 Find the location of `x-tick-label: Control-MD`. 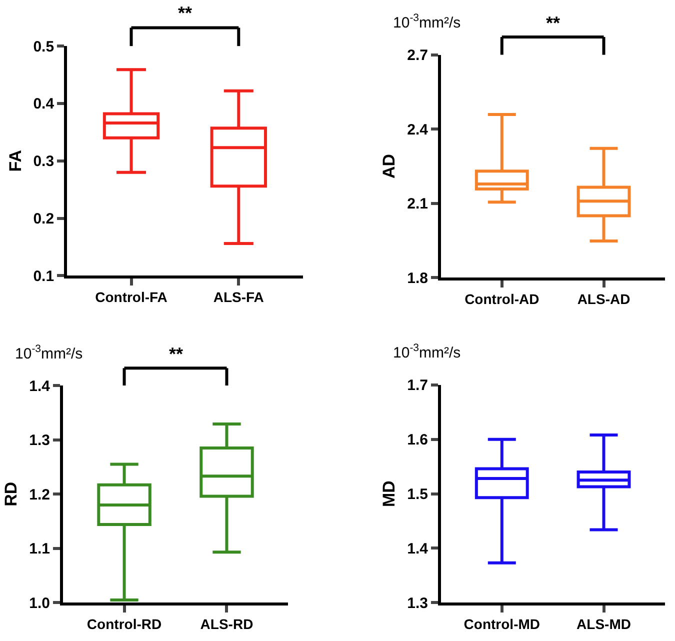

x-tick-label: Control-MD is located at coordinates (502, 624).